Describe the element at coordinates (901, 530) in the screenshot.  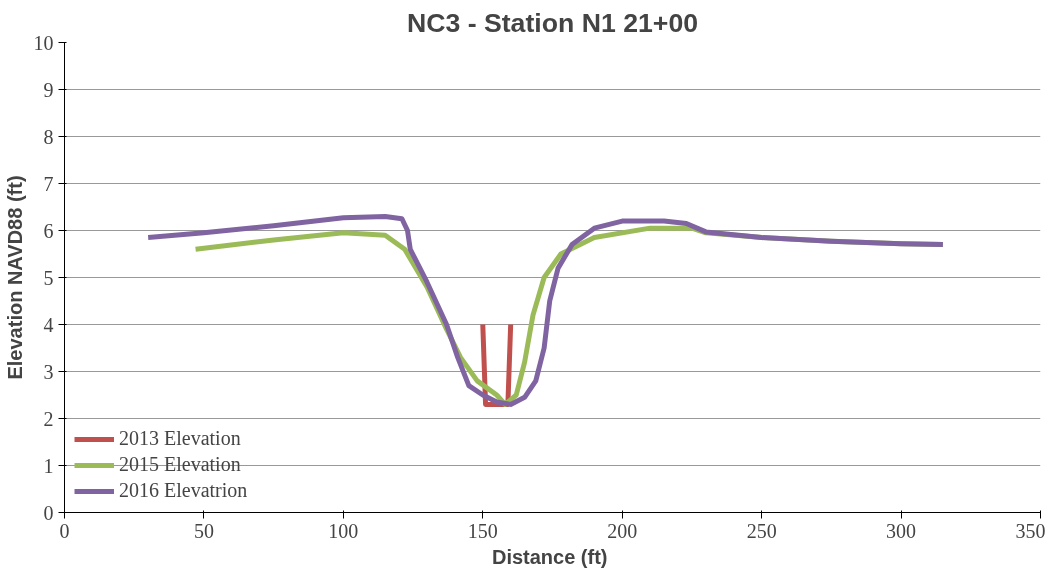
I see `x-tick-label: 300` at that location.